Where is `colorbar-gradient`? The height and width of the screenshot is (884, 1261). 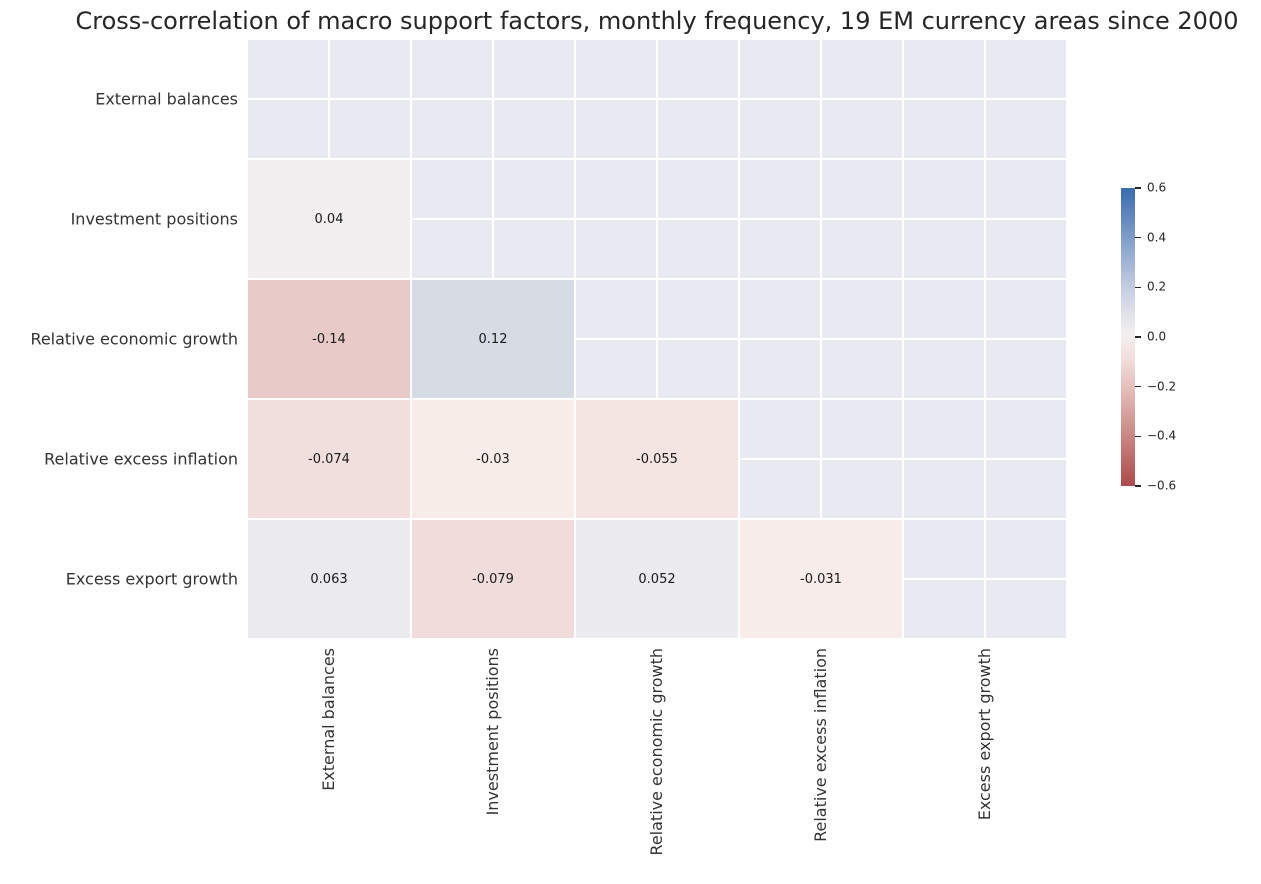
colorbar-gradient is located at coordinates (1128, 337).